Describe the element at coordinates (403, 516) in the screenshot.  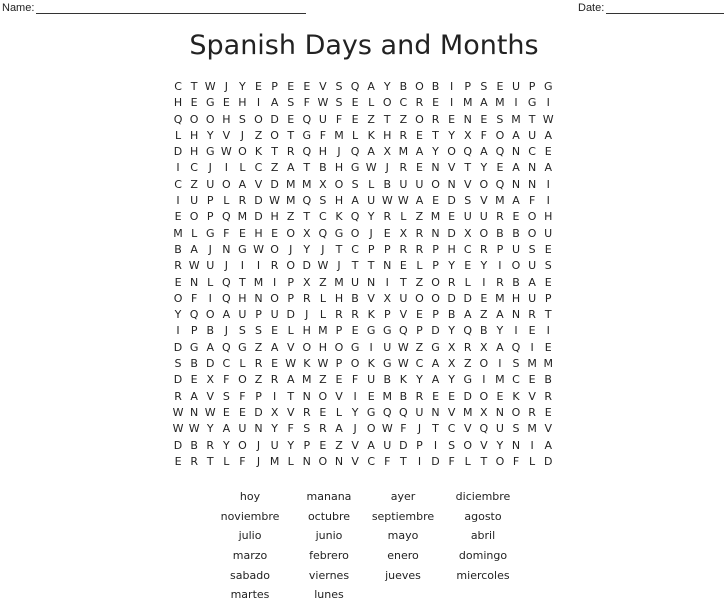
I see `word-list-item: septiembre` at that location.